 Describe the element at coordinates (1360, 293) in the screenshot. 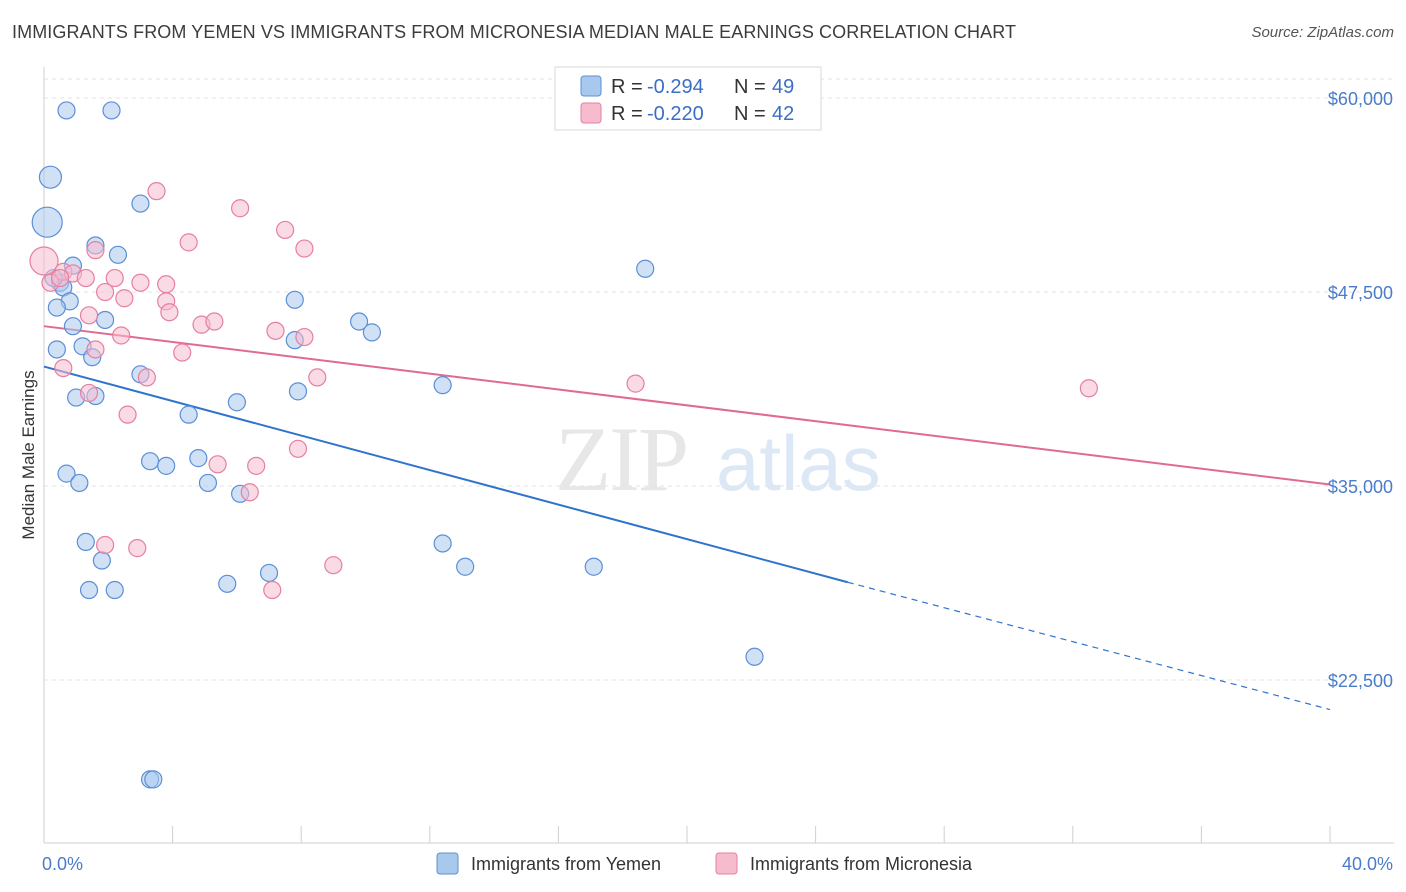

I see `y-tick-label: $47,500` at that location.